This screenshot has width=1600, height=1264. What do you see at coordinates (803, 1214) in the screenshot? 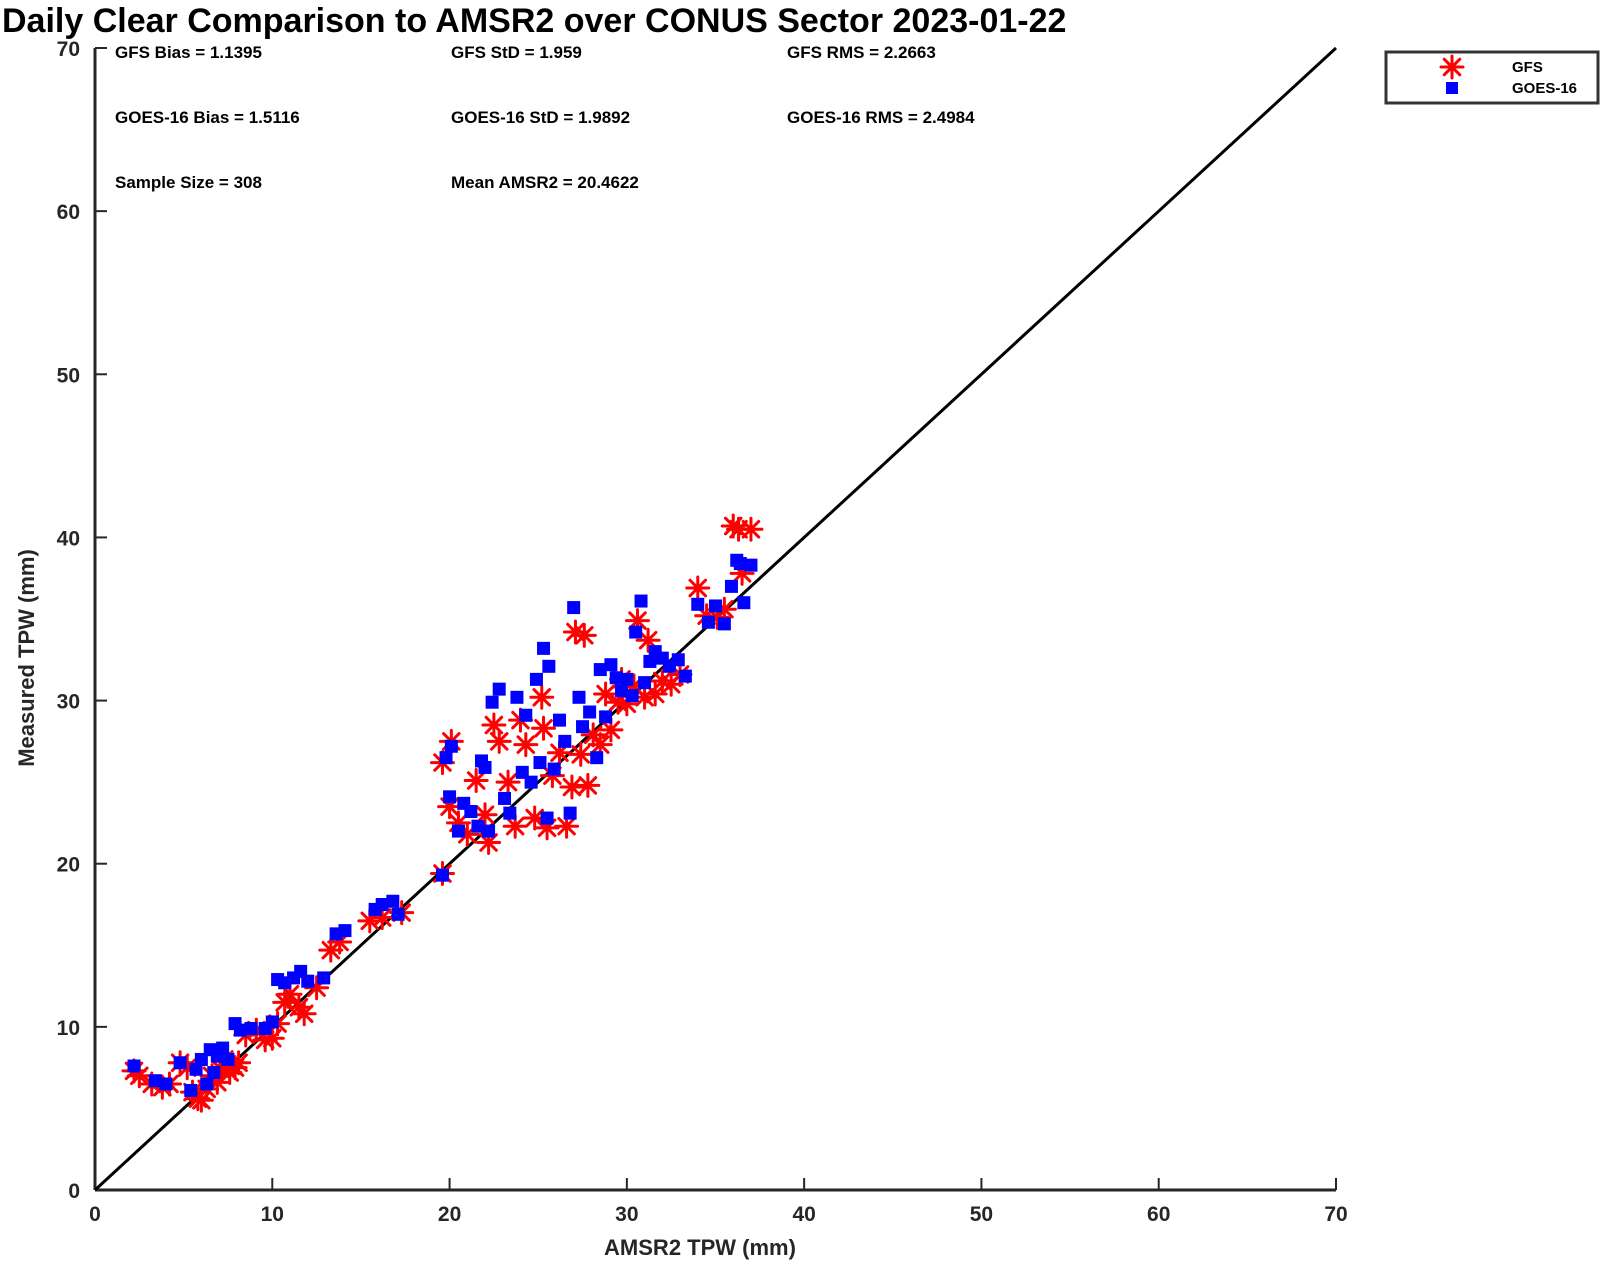
I see `x-tick-label: 40` at bounding box center [803, 1214].